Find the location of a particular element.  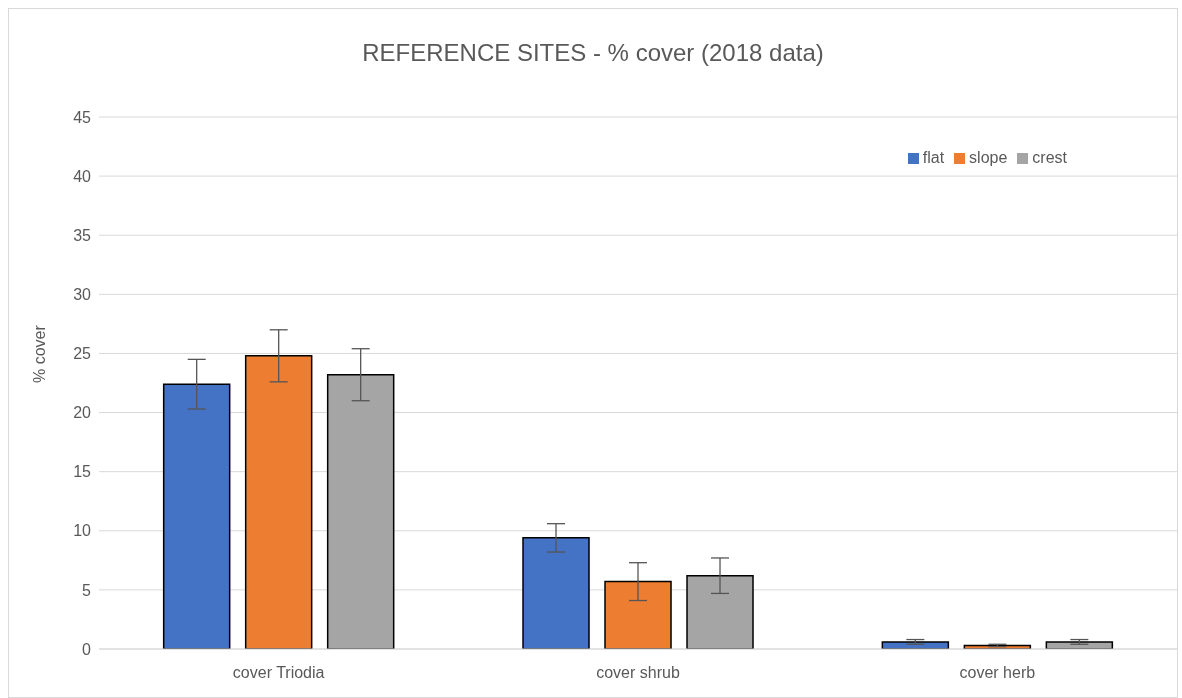

x-tick-label: cover Triodia is located at coordinates (278, 673).